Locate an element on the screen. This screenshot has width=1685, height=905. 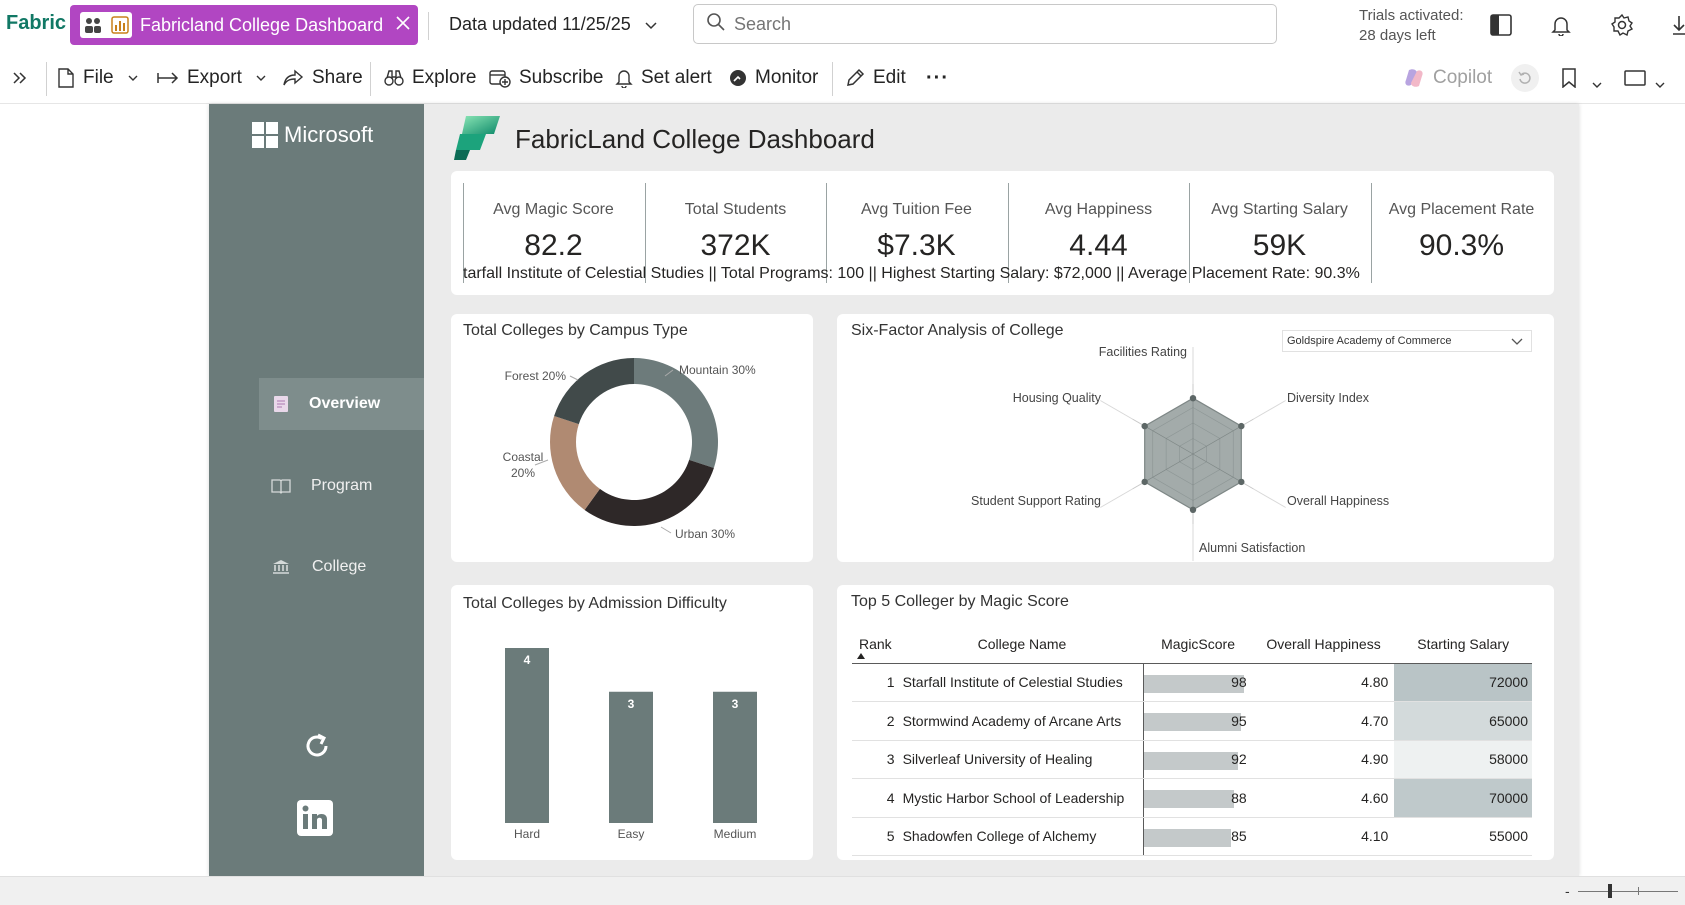
radar-axis-extension is located at coordinates (1269, 410).